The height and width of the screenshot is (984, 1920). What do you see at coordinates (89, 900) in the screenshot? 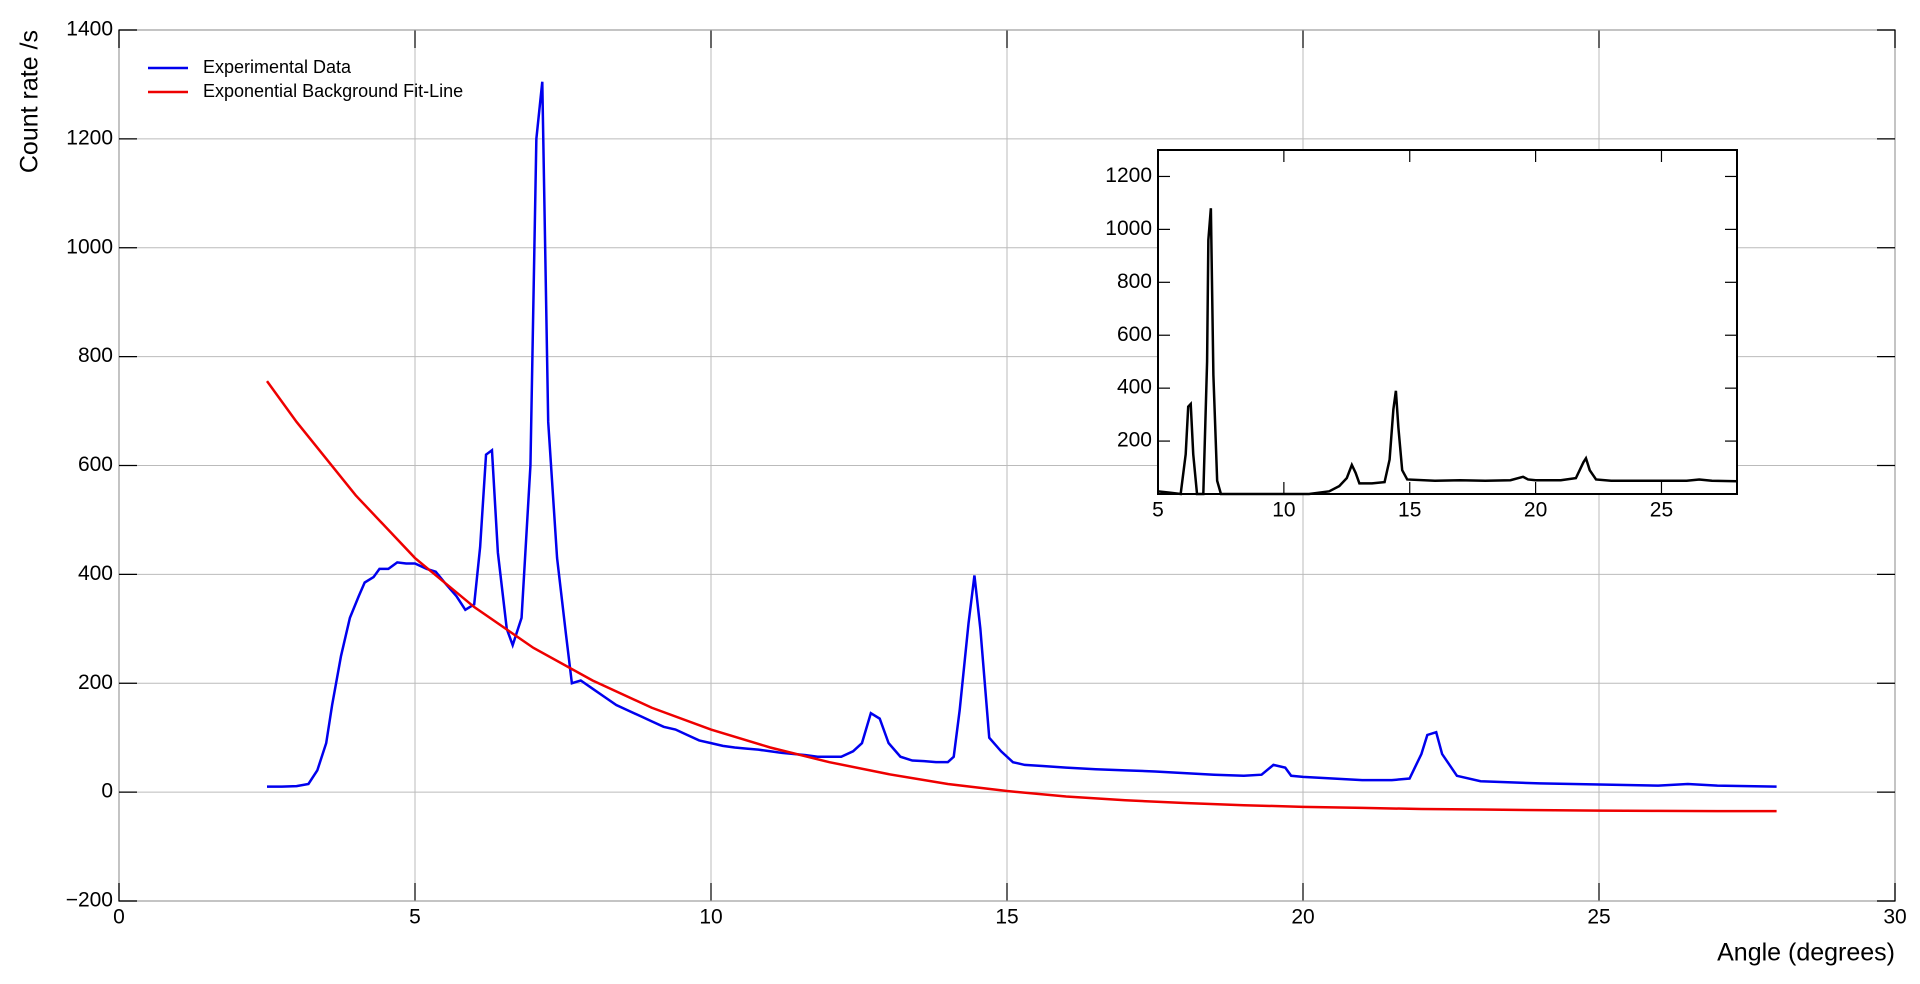
I see `y-tick-label: −200` at bounding box center [89, 900].